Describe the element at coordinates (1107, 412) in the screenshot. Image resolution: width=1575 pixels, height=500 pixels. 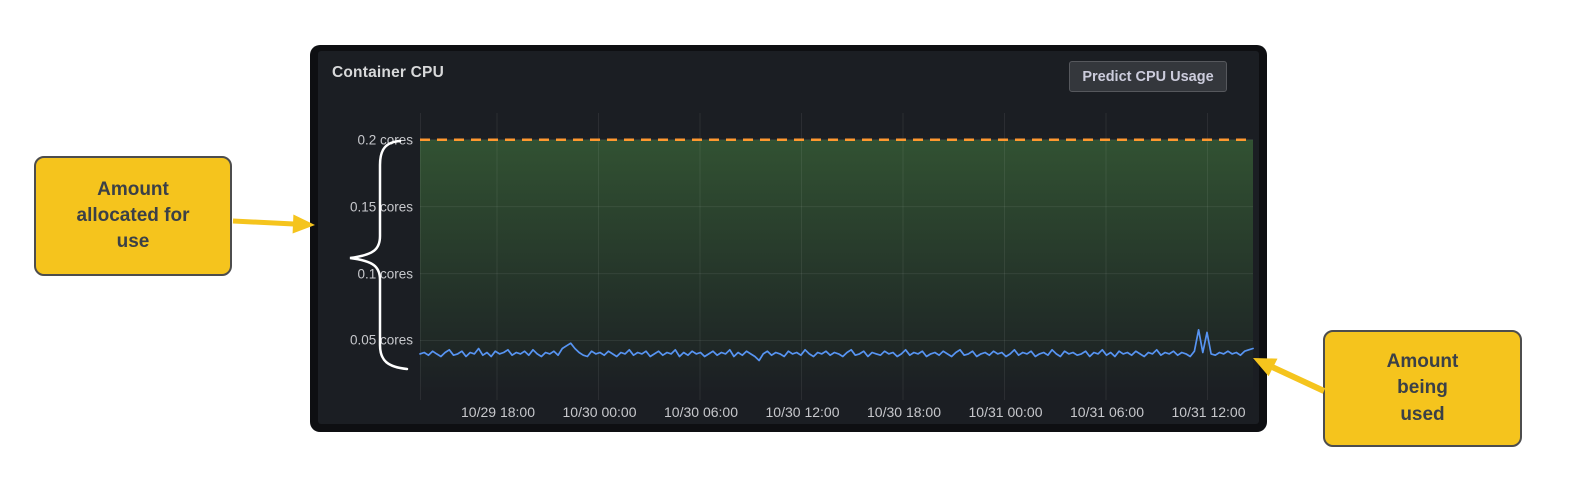
I see `x-tick-label: 10/31 06:00` at that location.